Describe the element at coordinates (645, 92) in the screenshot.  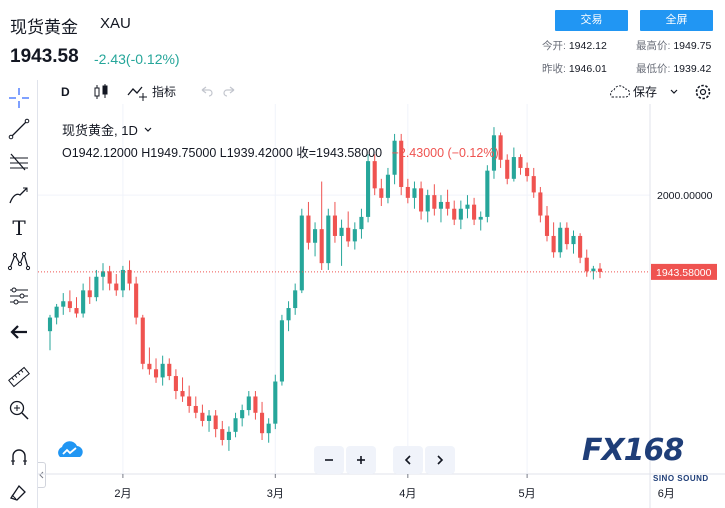
I see `save-button: 保存` at that location.